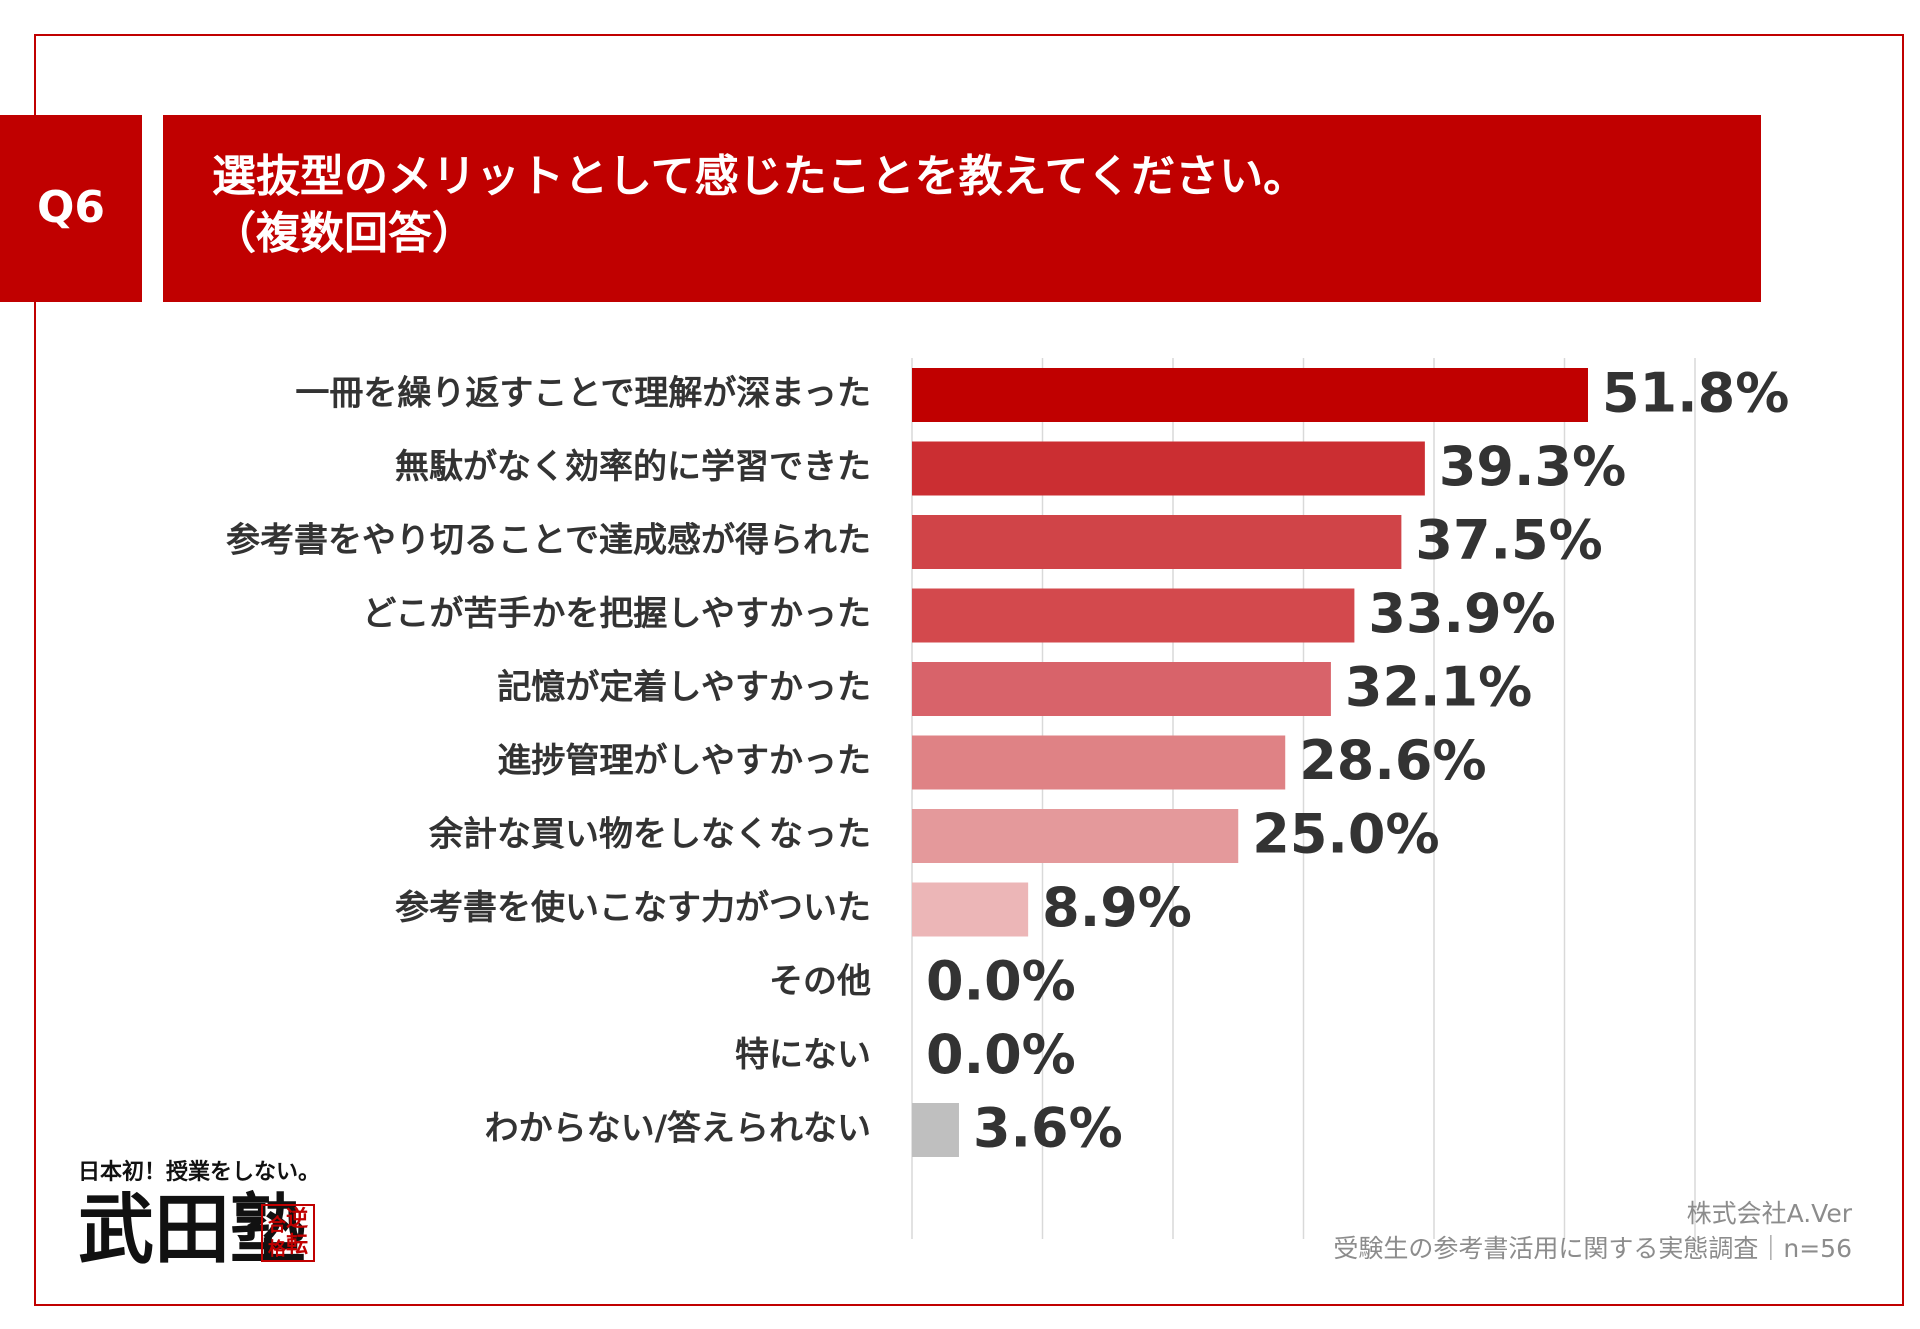 Image resolution: width=1920 pixels, height=1329 pixels. What do you see at coordinates (1770, 1213) in the screenshot?
I see `source-company: 株式会社A.Ver` at bounding box center [1770, 1213].